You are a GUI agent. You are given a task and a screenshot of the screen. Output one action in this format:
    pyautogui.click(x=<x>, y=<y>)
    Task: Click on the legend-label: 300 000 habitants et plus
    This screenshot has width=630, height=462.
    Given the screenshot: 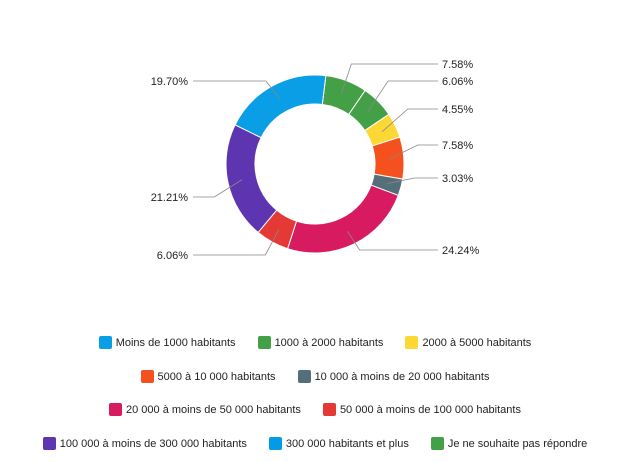 What is the action you would take?
    pyautogui.click(x=347, y=443)
    